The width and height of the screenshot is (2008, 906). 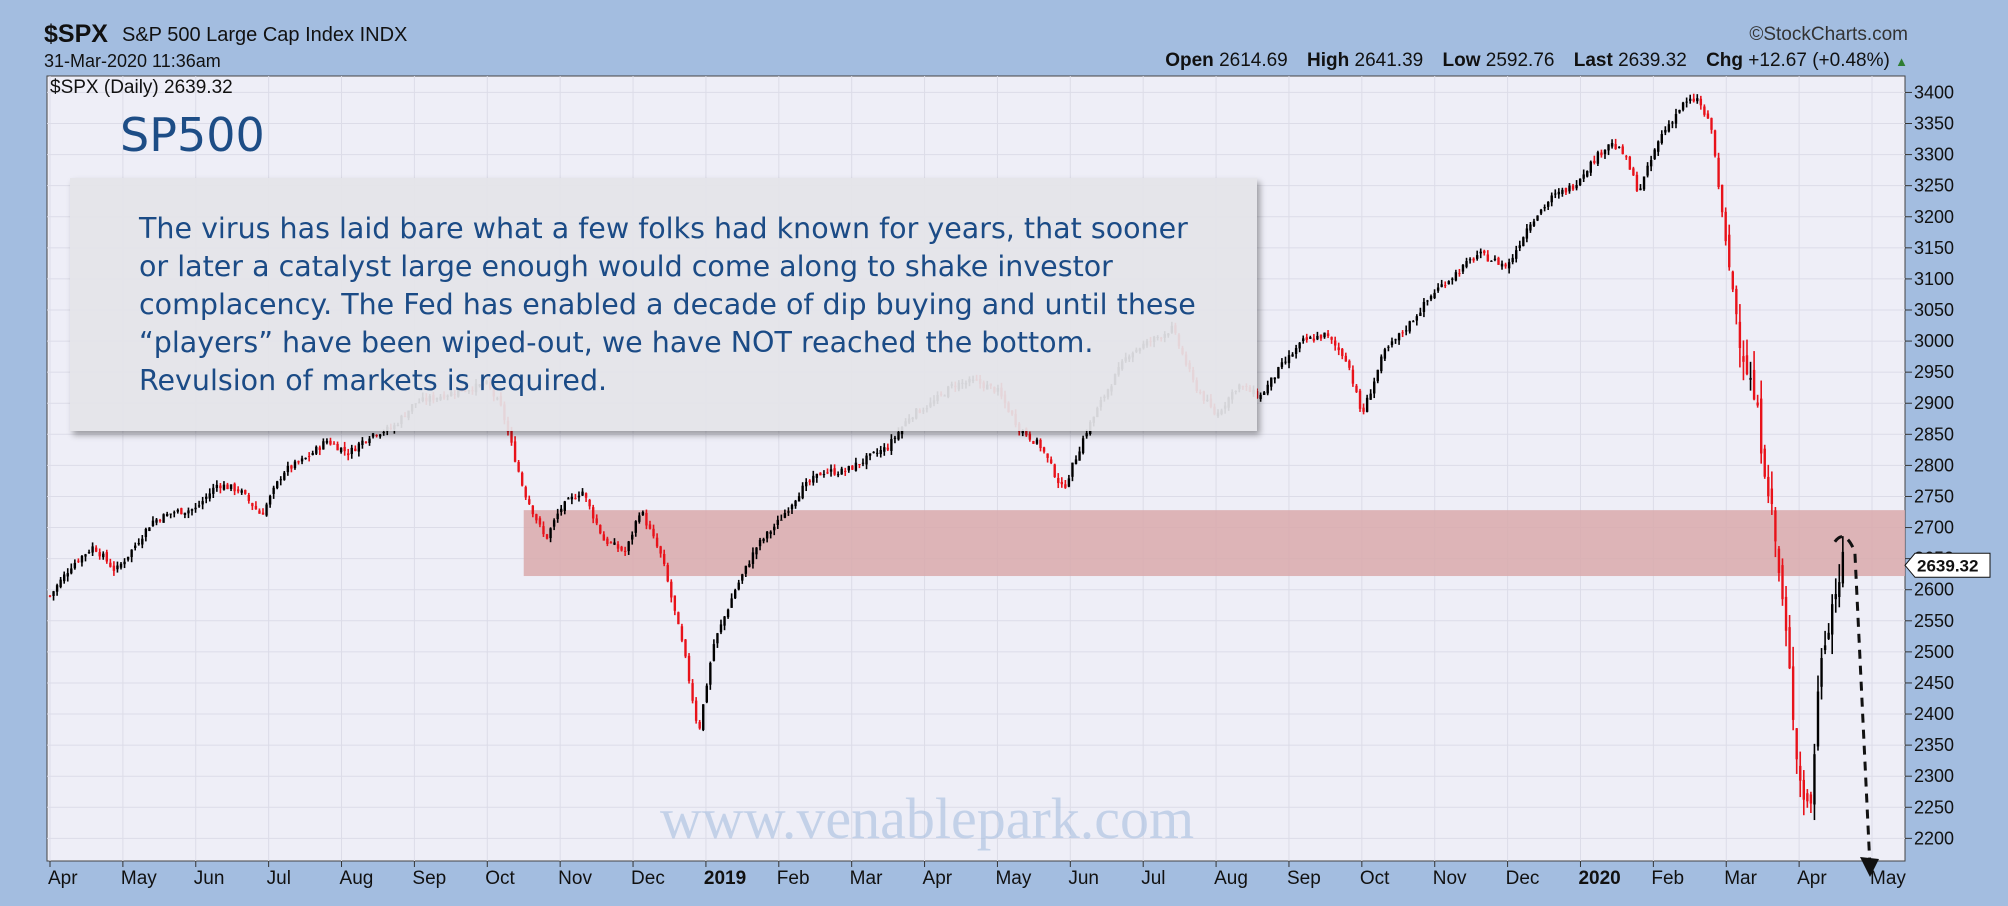 What do you see at coordinates (927, 818) in the screenshot?
I see `watermark: www.venablepark.com` at bounding box center [927, 818].